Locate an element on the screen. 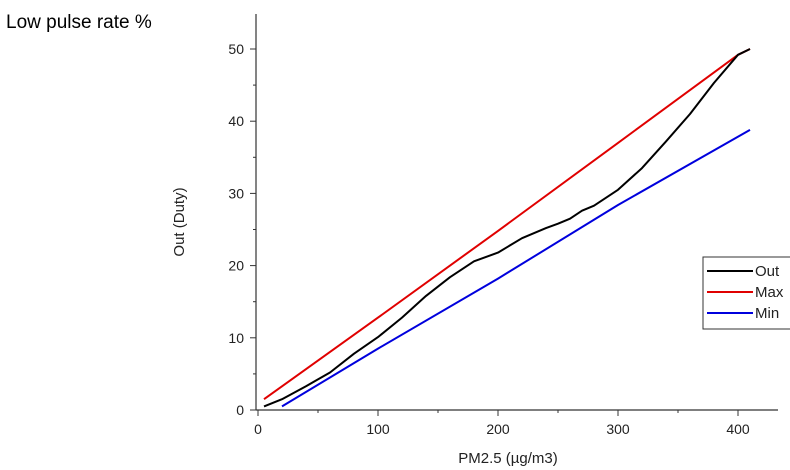 Image resolution: width=790 pixels, height=470 pixels. x-tick-label: 0 is located at coordinates (258, 429).